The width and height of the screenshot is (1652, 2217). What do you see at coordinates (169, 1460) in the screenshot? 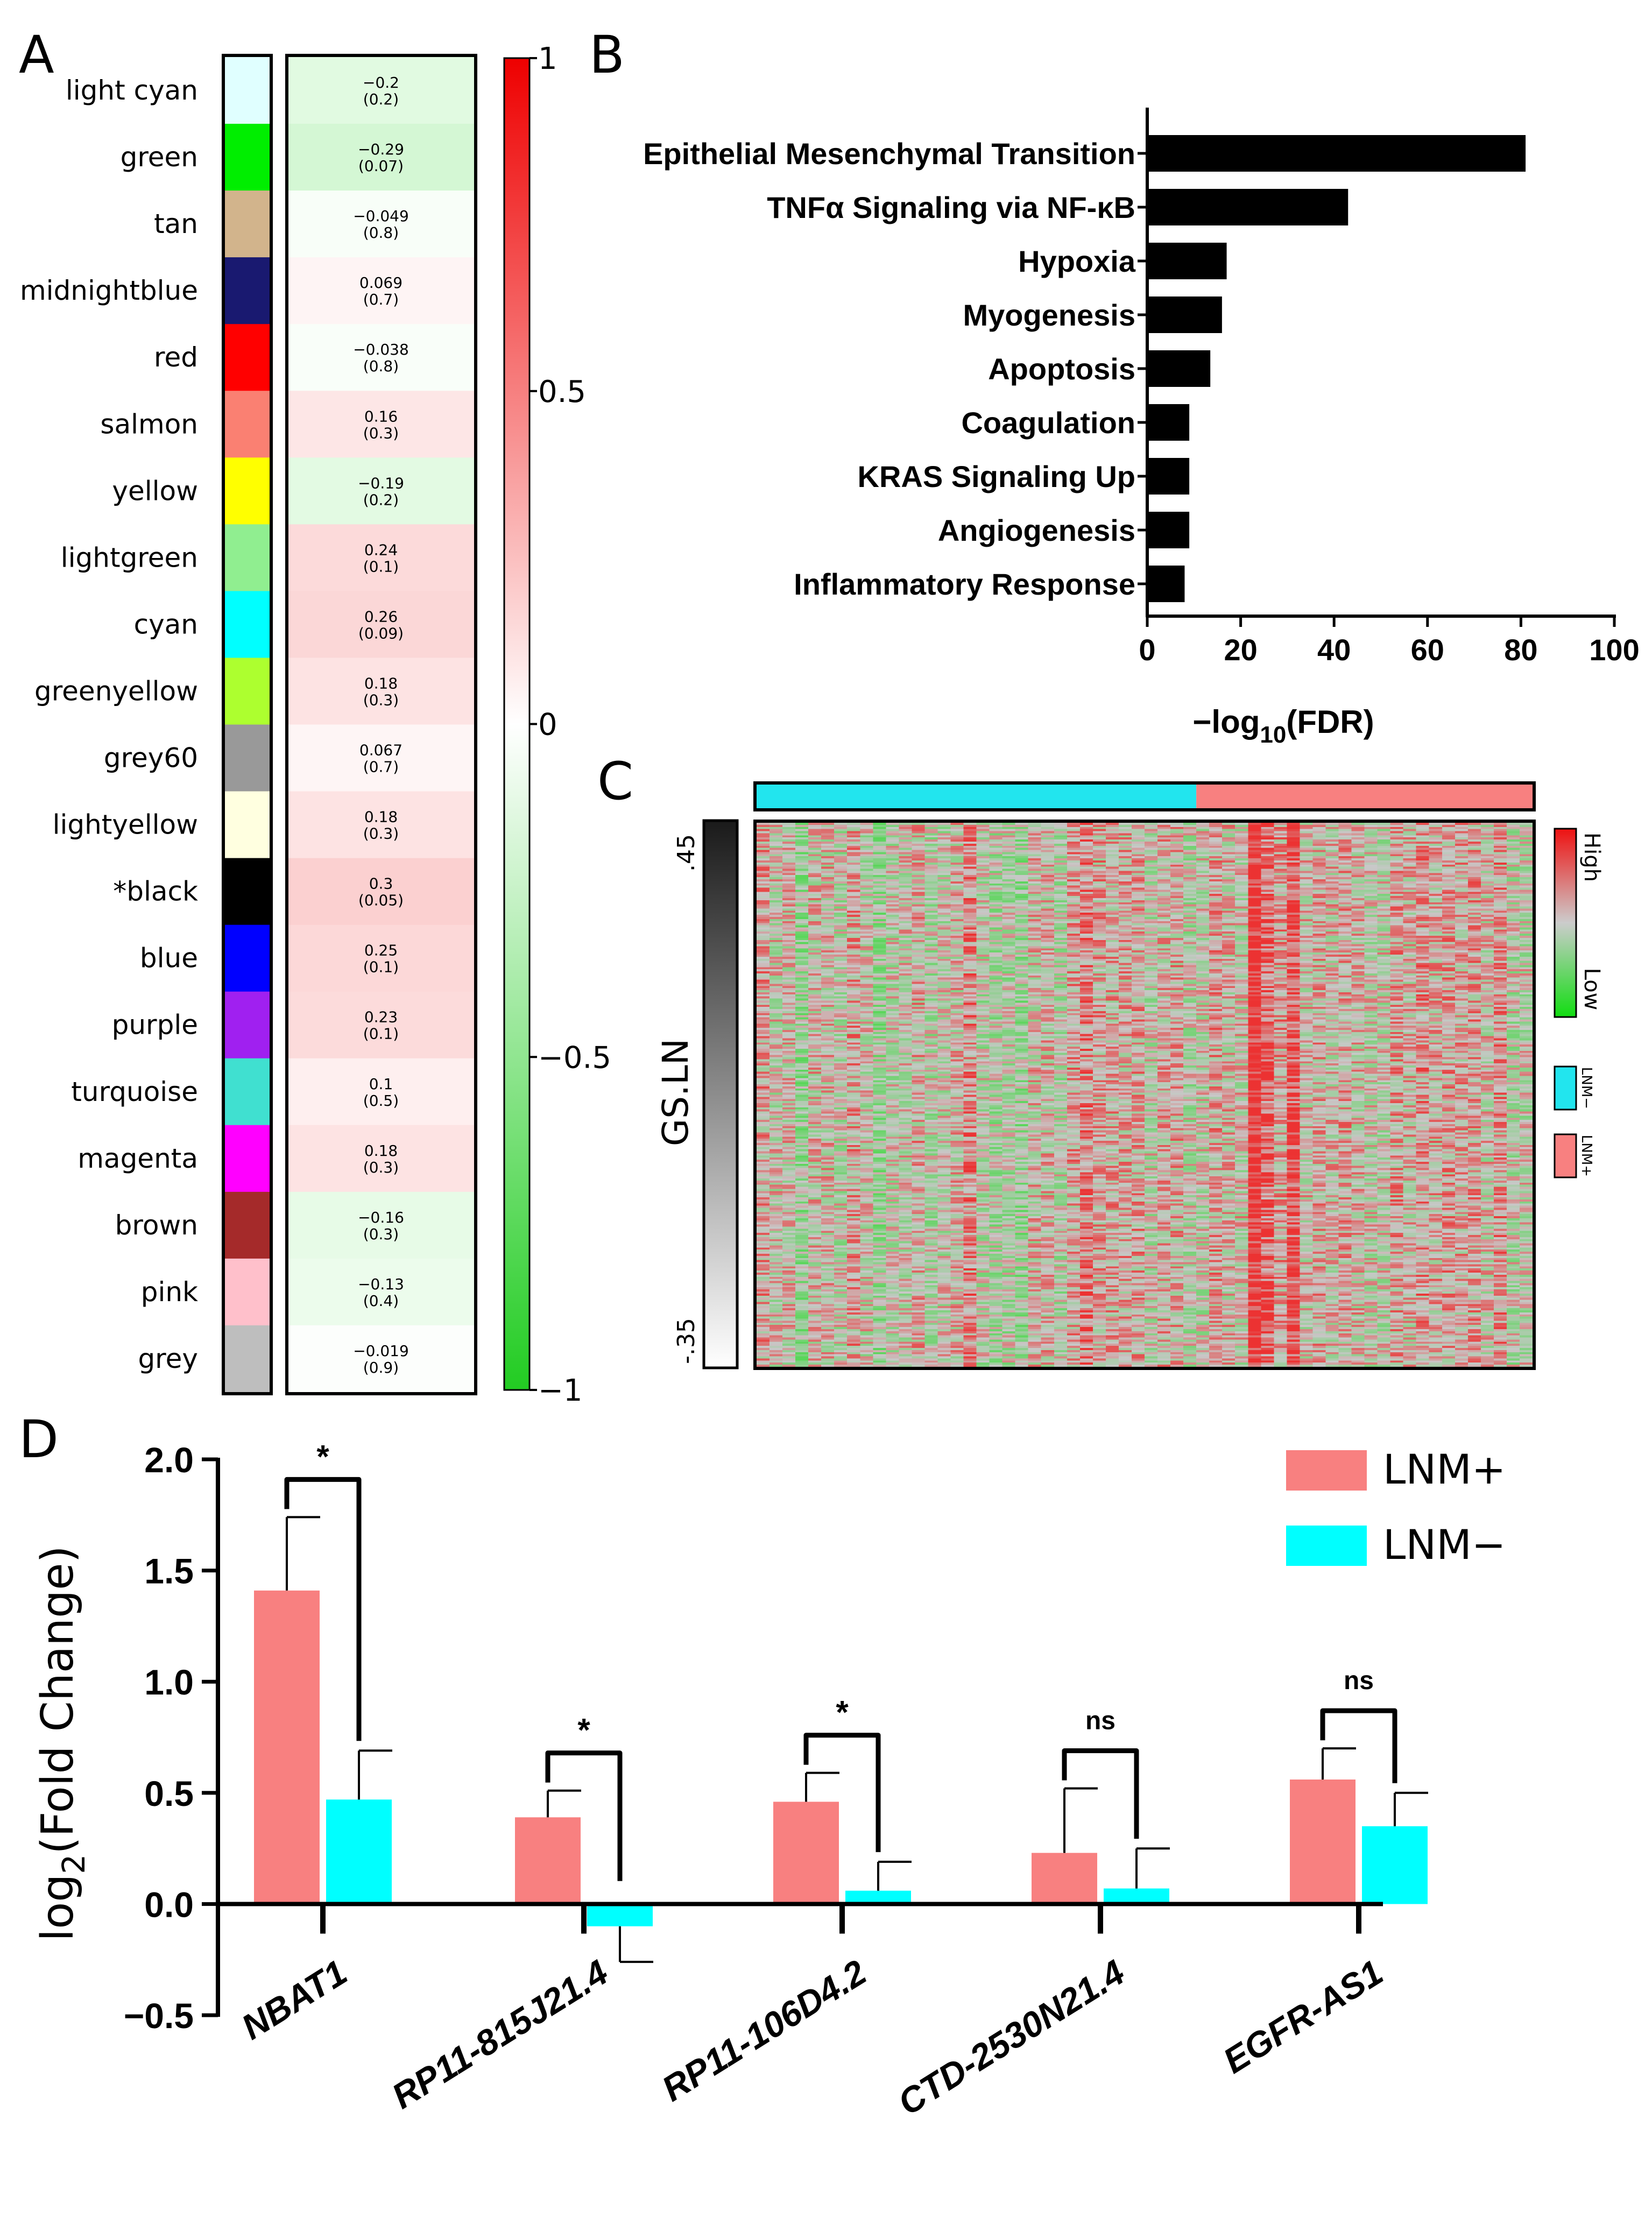
I see `fold-change-y-tick-label: 2.0` at bounding box center [169, 1460].